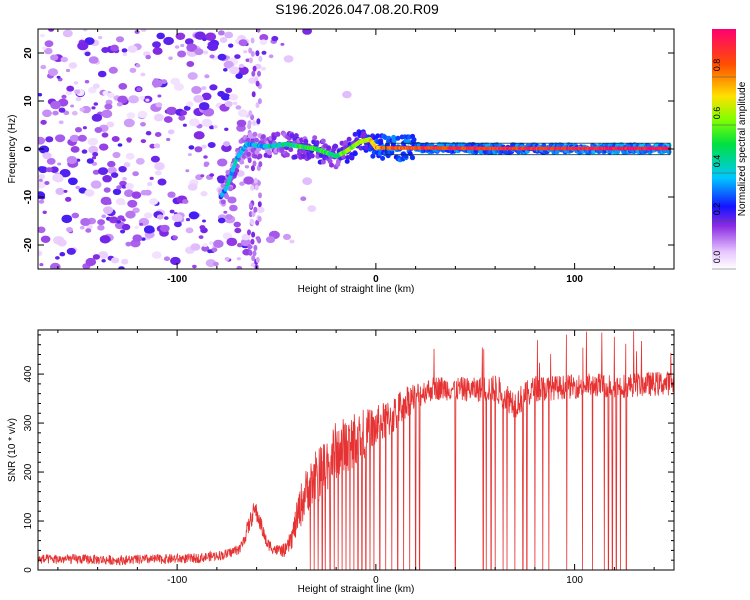  I want to click on colorbar-tick-label: 0.4, so click(717, 161).